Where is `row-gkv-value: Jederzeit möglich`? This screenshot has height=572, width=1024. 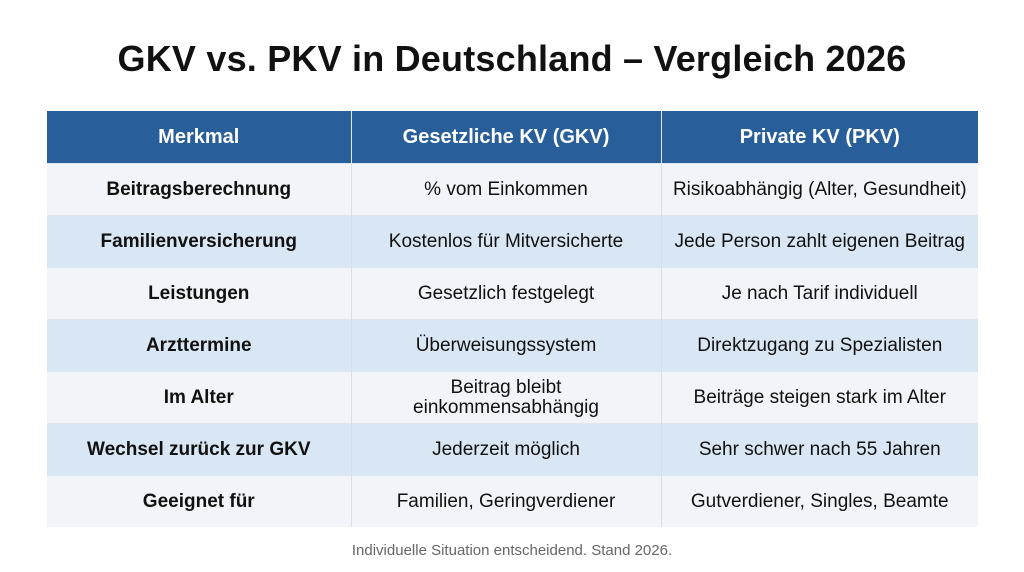 row-gkv-value: Jederzeit möglich is located at coordinates (506, 449).